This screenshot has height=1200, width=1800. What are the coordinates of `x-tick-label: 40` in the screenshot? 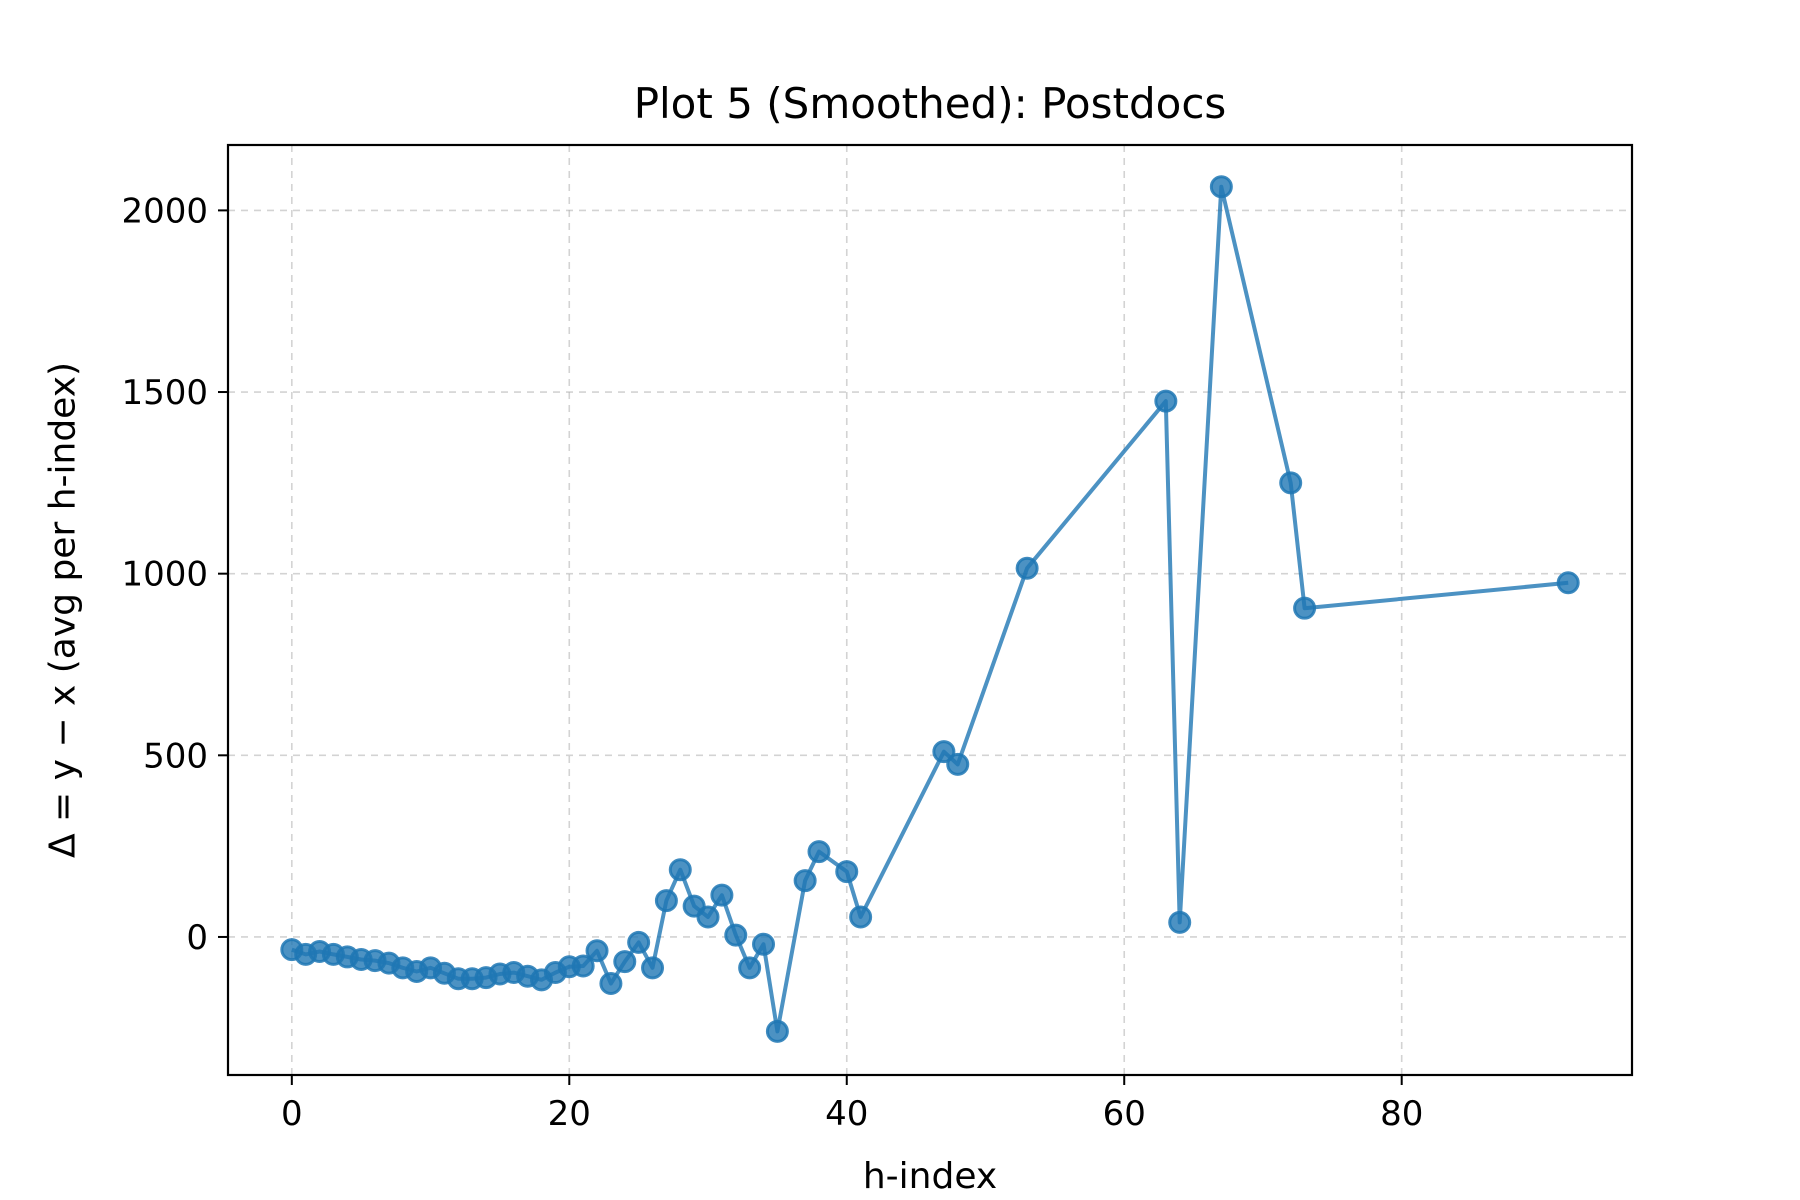 It's located at (846, 1114).